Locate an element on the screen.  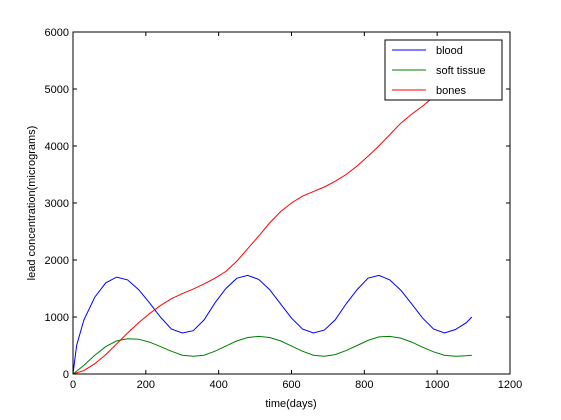
x-tick-label: 800 is located at coordinates (364, 385).